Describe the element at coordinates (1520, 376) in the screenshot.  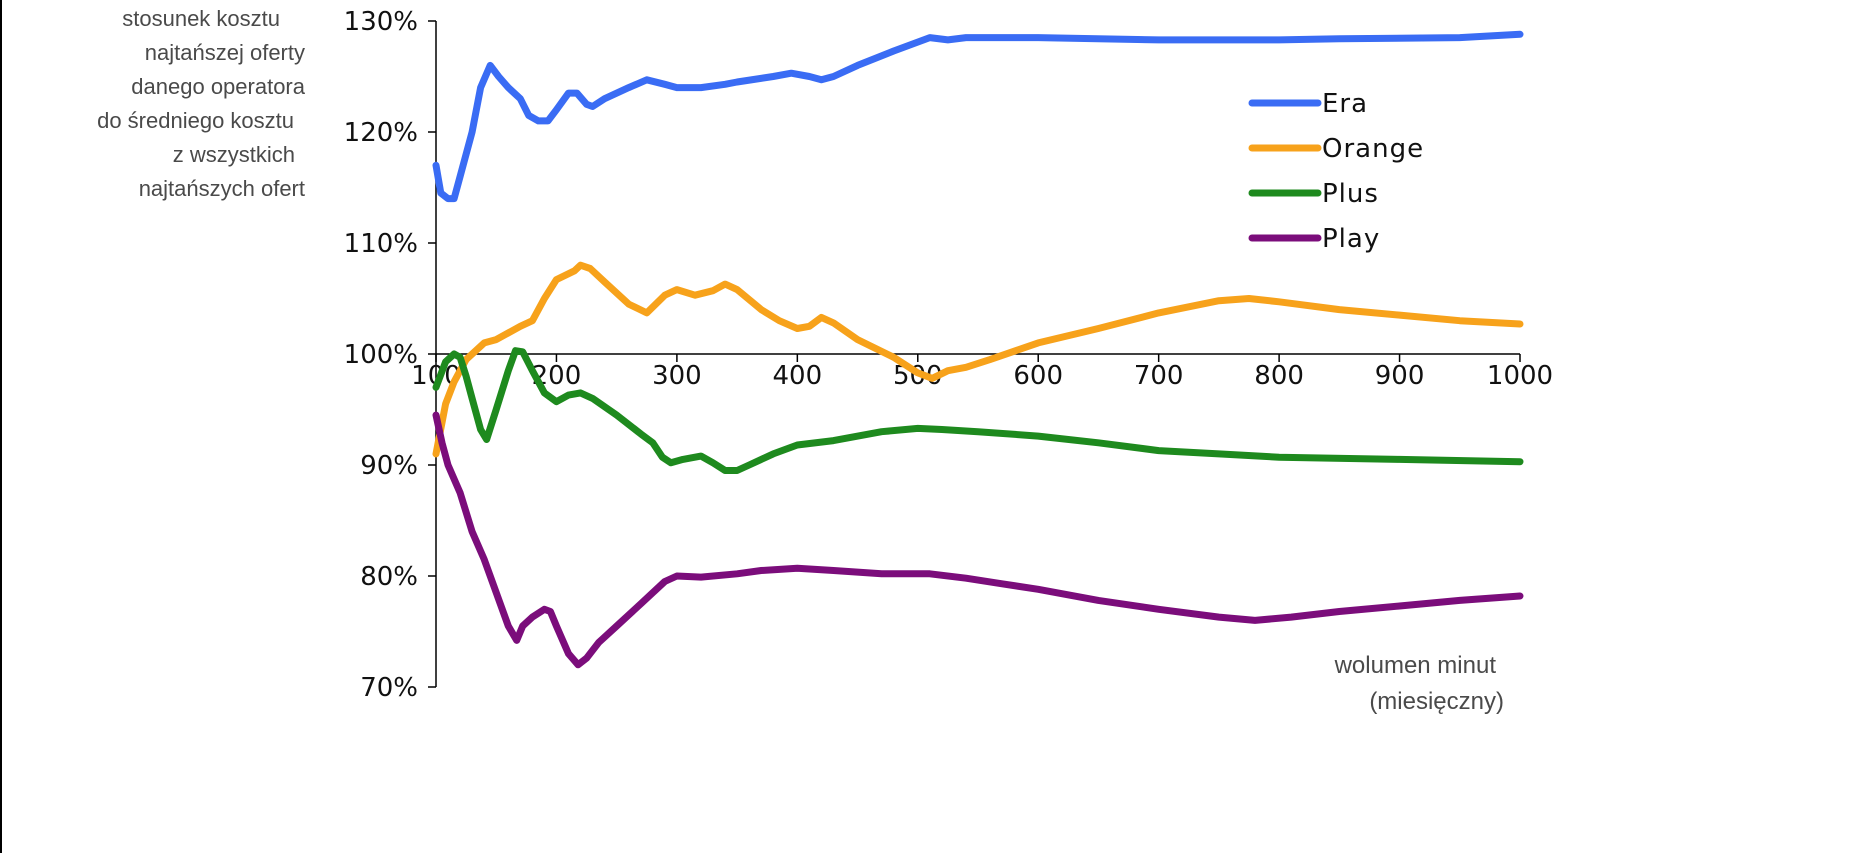
I see `x-tick-label: 1000` at that location.